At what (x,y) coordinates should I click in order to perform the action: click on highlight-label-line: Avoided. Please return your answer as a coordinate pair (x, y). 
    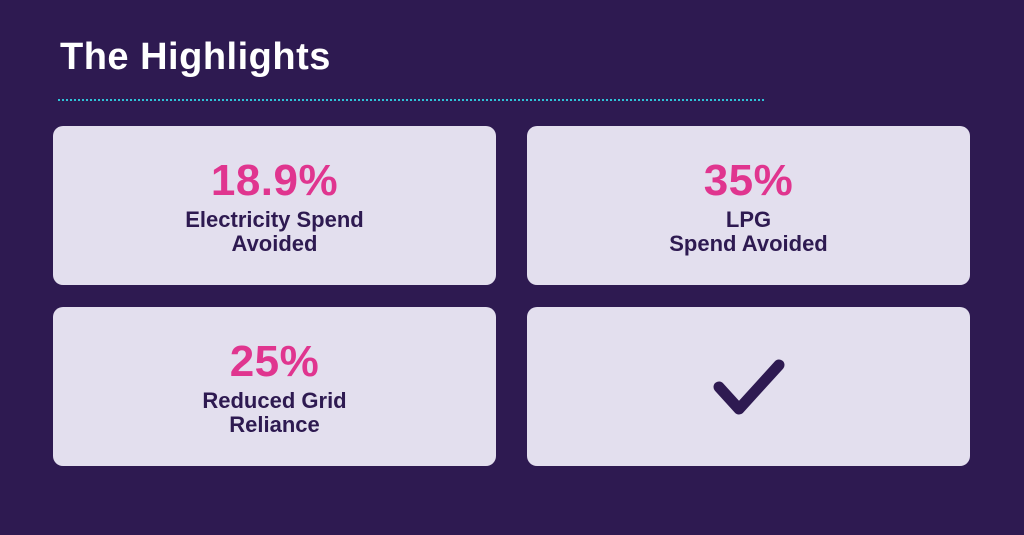
    Looking at the image, I should click on (274, 243).